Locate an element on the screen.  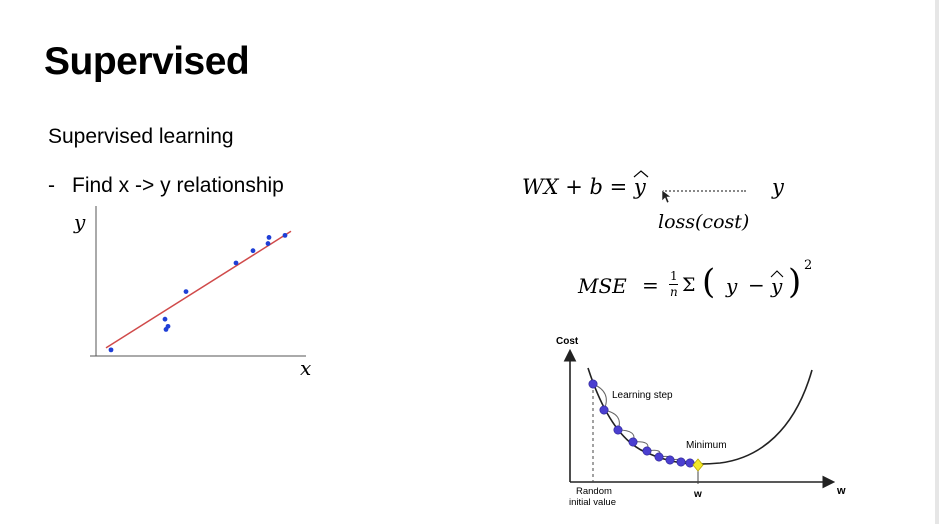
gd-cost-label: Cost is located at coordinates (567, 341).